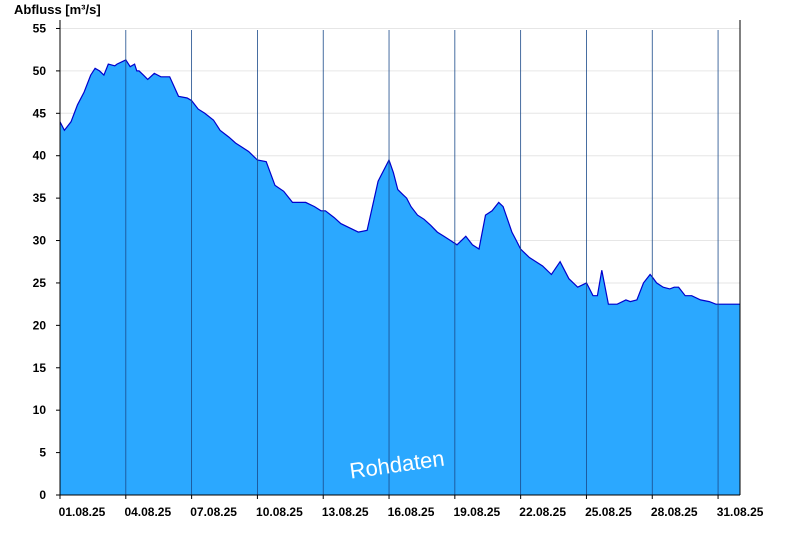  I want to click on y-ticks: 0 5 10 15 20 25 30 35 40 45 50 55, so click(46, 261).